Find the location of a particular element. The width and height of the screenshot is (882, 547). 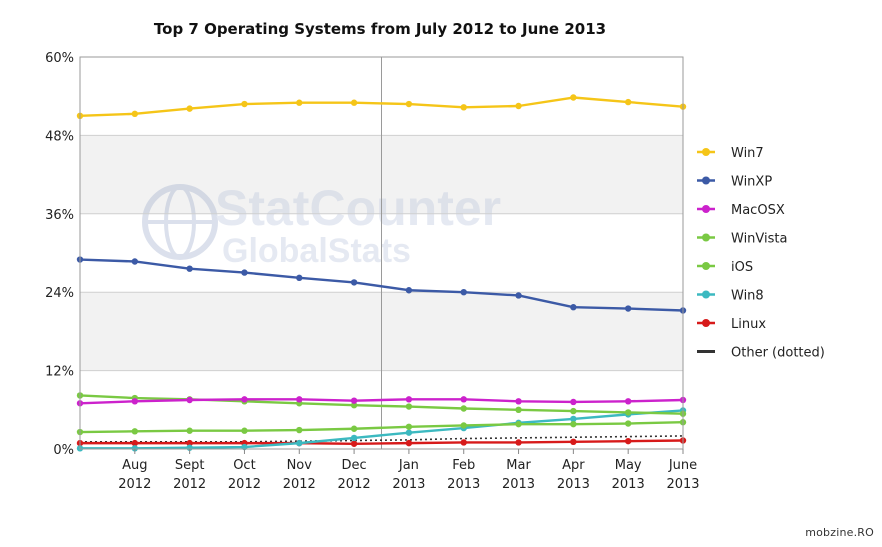

series-line-other-dotted is located at coordinates (382, 439).